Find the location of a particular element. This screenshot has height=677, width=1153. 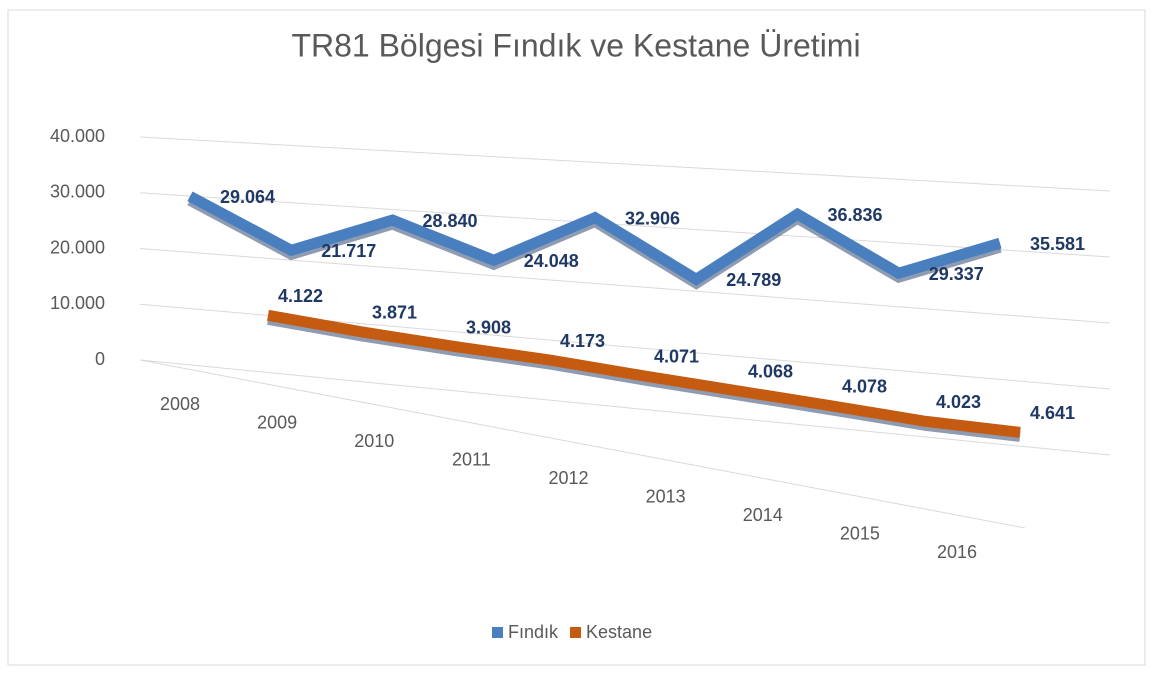

data-label: 29.337 is located at coordinates (956, 274).